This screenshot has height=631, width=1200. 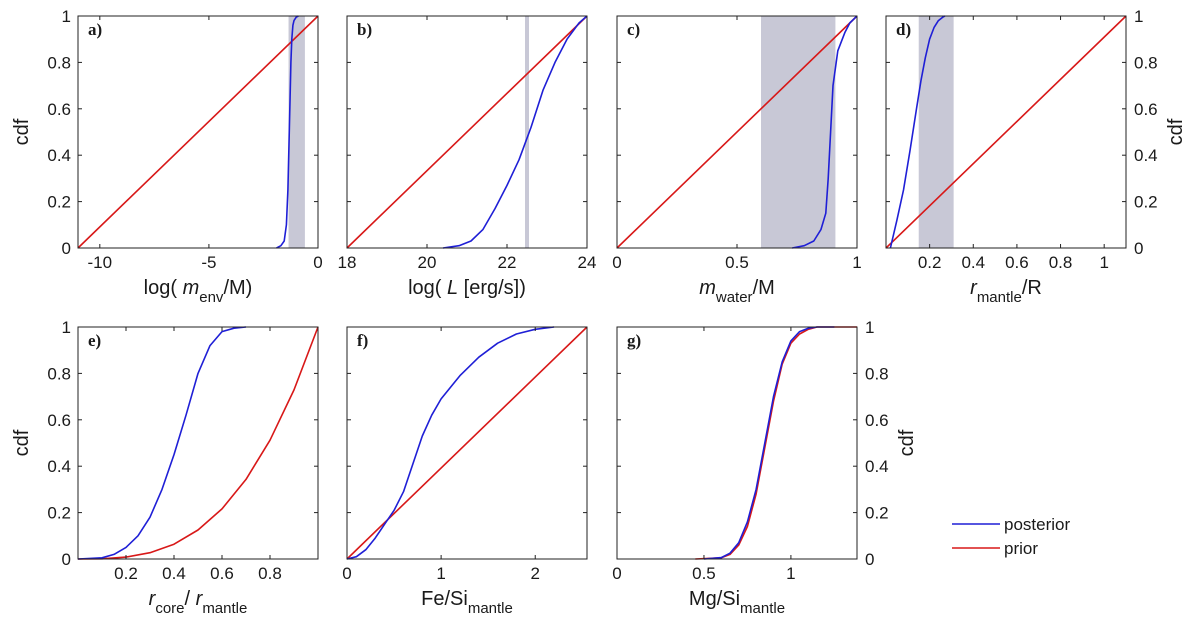 I want to click on xlabel-post-a: /M), so click(x=237, y=288).